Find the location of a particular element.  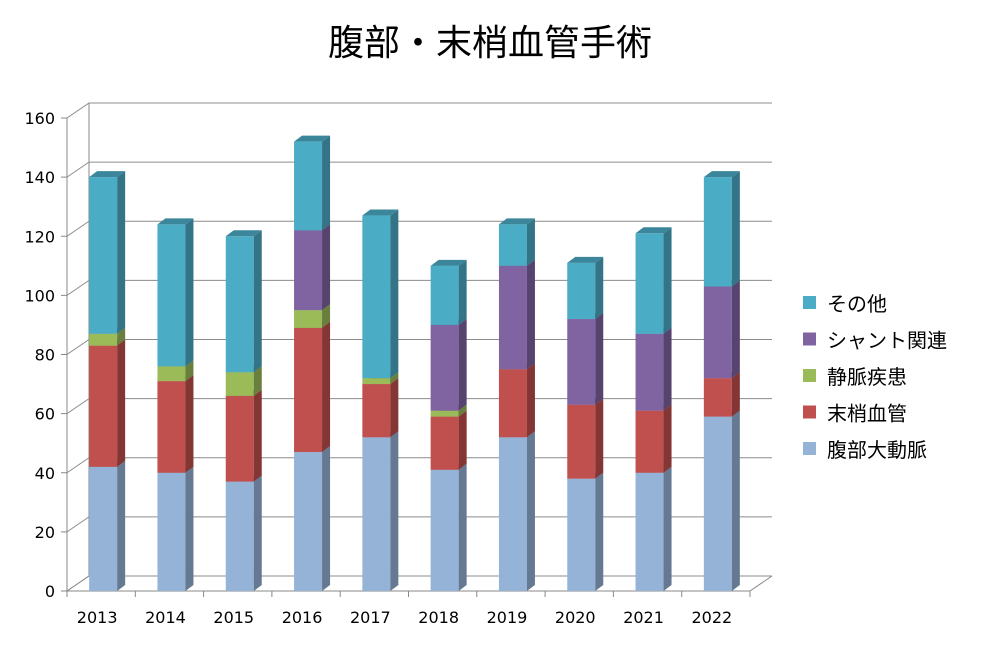

y-tick-label: 20 is located at coordinates (45, 532).